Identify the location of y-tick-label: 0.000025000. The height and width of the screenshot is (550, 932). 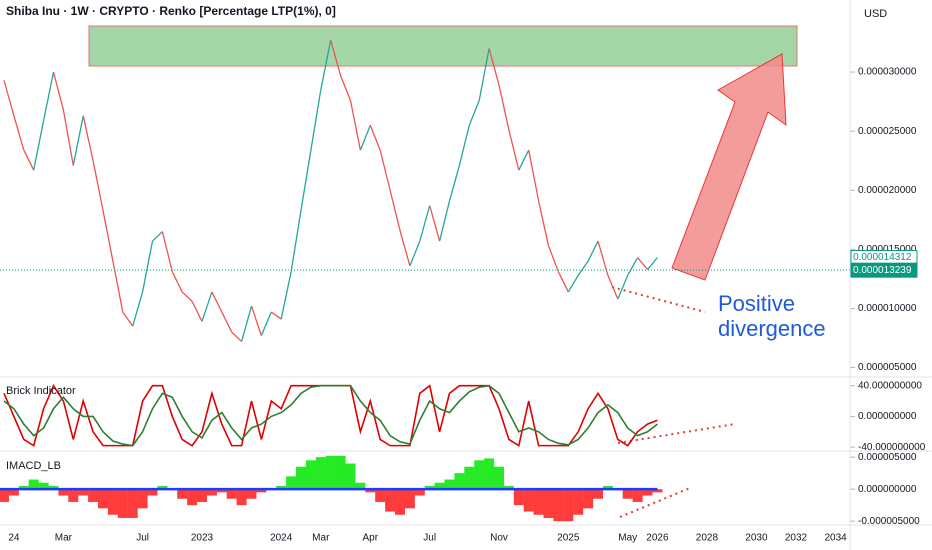
(887, 131).